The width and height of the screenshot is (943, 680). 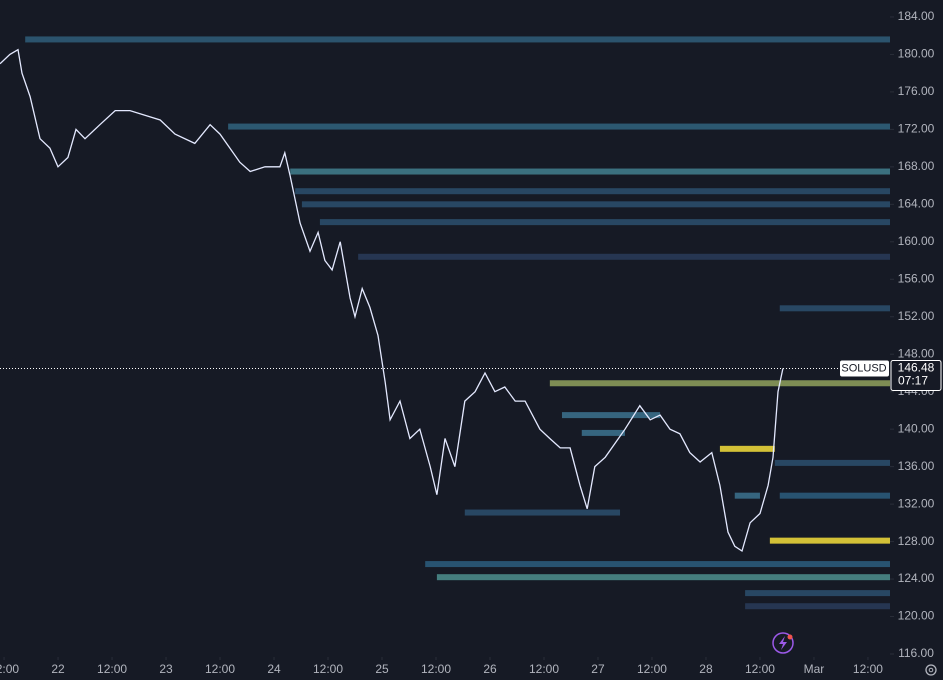 I want to click on y-tick-label: 176.00, so click(x=916, y=91).